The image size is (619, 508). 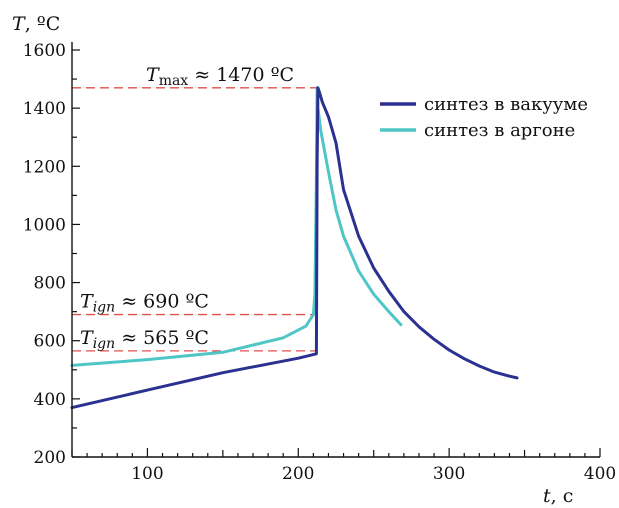 I want to click on y-tick-label: 1000, so click(x=44, y=225).